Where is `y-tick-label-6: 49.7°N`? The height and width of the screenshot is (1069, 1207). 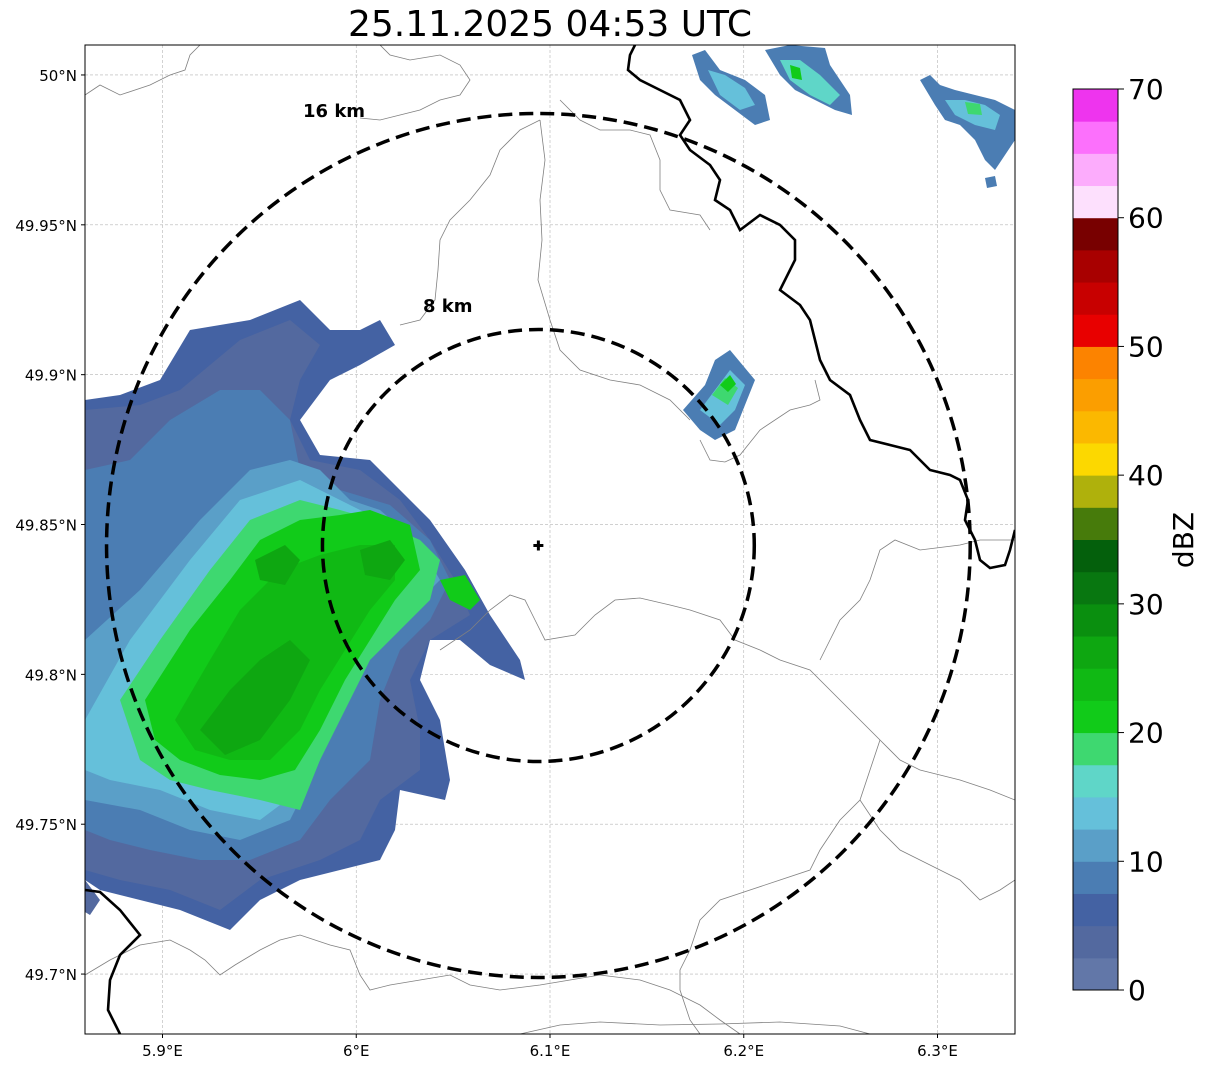
y-tick-label-6: 49.7°N is located at coordinates (51, 975).